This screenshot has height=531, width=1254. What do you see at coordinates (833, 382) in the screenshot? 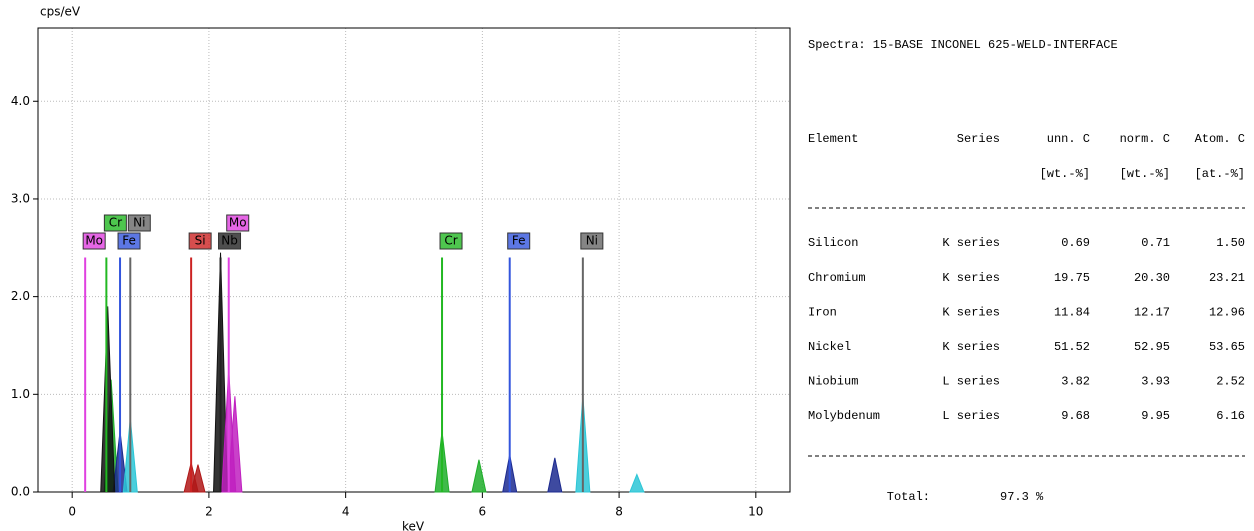
I see `table-cell: Niobium` at bounding box center [833, 382].